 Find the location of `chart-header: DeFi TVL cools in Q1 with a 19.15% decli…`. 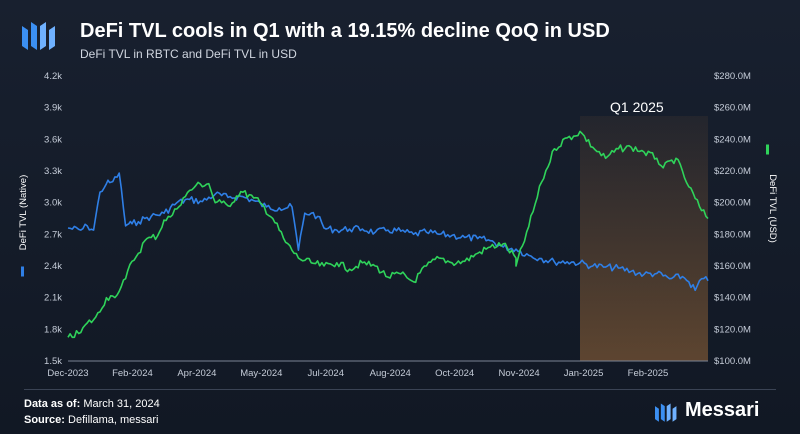

chart-header: DeFi TVL cools in Q1 with a 19.15% decli… is located at coordinates (400, 32).